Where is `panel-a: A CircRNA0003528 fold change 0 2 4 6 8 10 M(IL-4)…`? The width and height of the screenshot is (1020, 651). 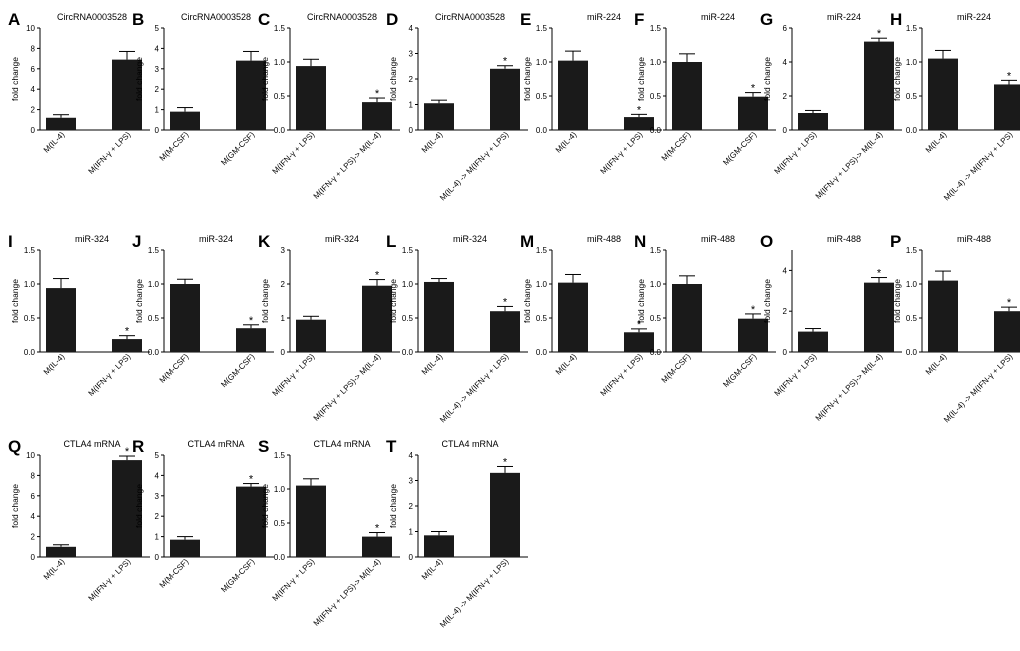 panel-a: A CircRNA0003528 fold change 0 2 4 6 8 10 M(IL-4)… is located at coordinates (79, 93).